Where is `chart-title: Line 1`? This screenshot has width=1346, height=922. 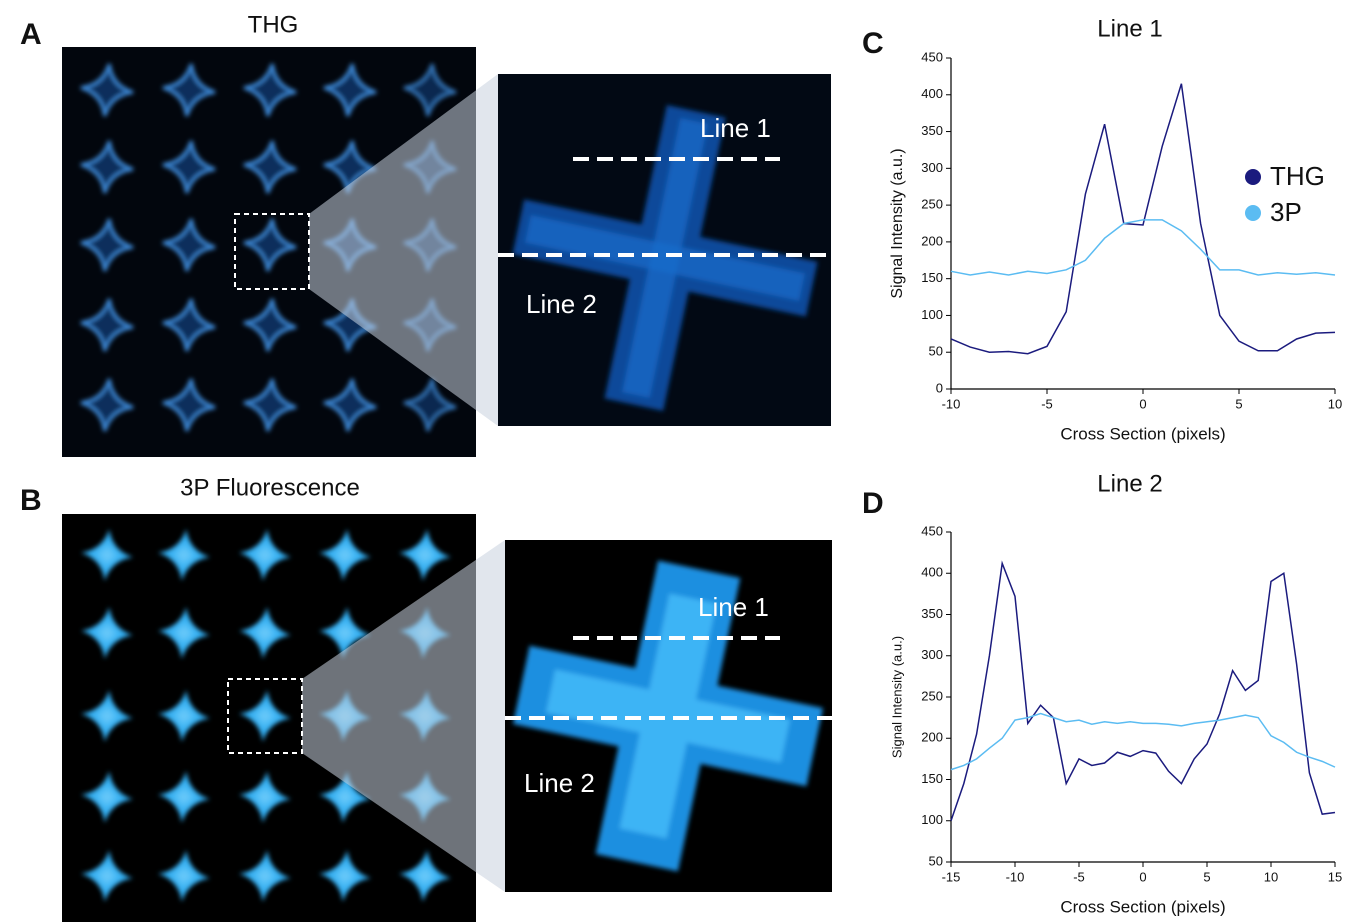
chart-title: Line 1 is located at coordinates (1129, 28).